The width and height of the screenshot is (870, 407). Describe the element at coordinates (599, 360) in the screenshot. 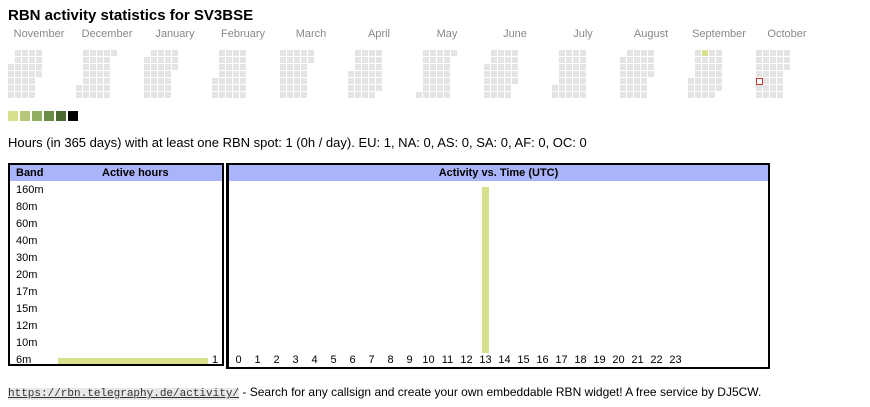

I see `hour-label: 19` at that location.